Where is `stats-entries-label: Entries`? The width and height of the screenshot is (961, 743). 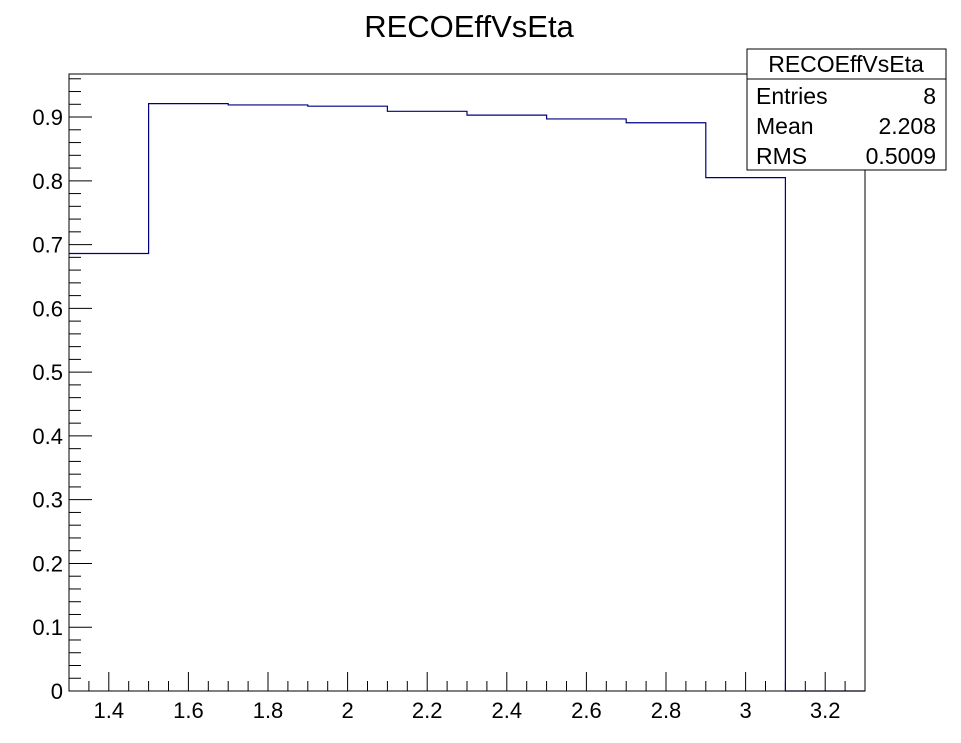 stats-entries-label: Entries is located at coordinates (792, 96).